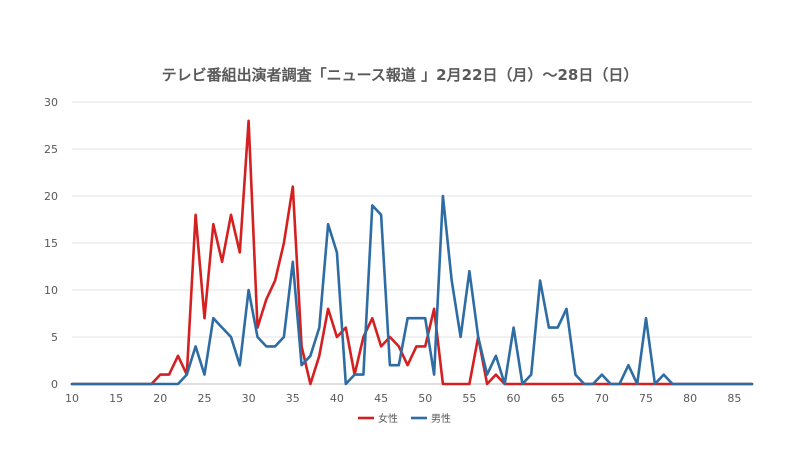 Image resolution: width=800 pixels, height=454 pixels. What do you see at coordinates (400, 75) in the screenshot?
I see `chart-title: テレビ番組出演者調査「ニュース報道 」2月22日（月）～28日（日）` at bounding box center [400, 75].